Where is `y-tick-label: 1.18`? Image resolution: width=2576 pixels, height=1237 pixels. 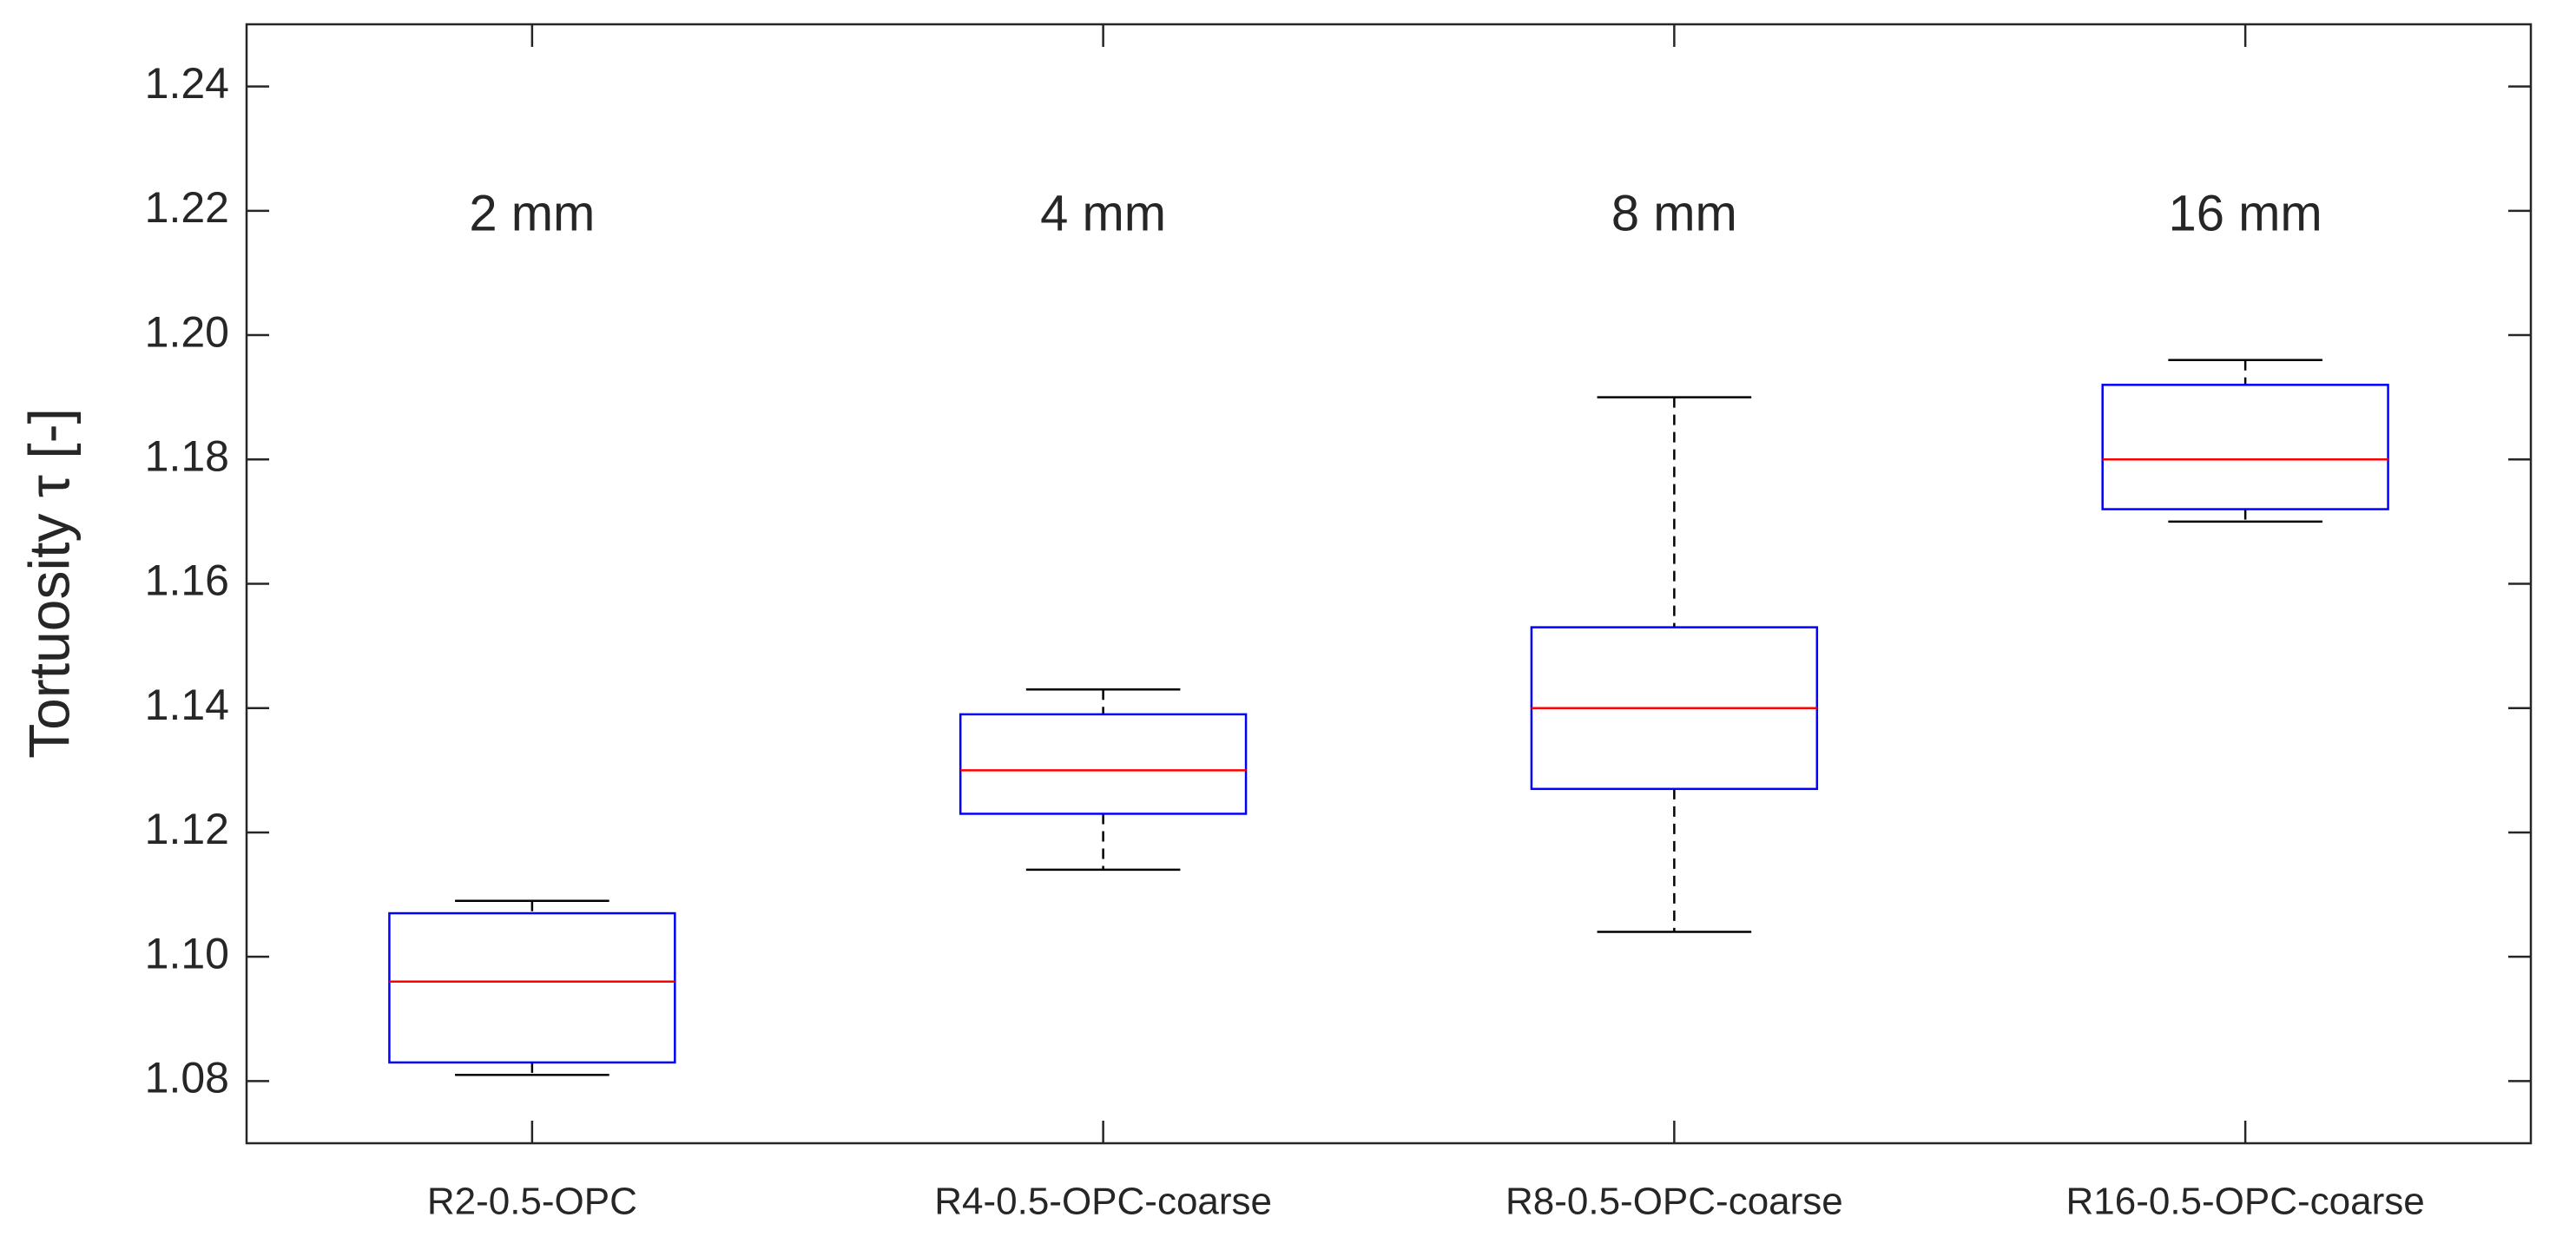
y-tick-label: 1.18 is located at coordinates (187, 455).